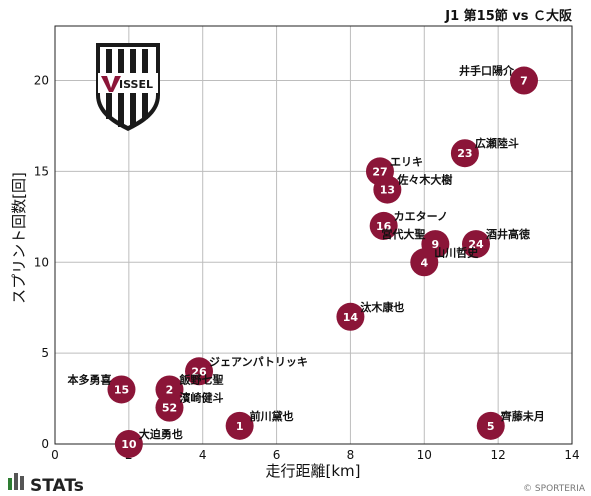  I want to click on stats-brand: STATs, so click(46, 484).